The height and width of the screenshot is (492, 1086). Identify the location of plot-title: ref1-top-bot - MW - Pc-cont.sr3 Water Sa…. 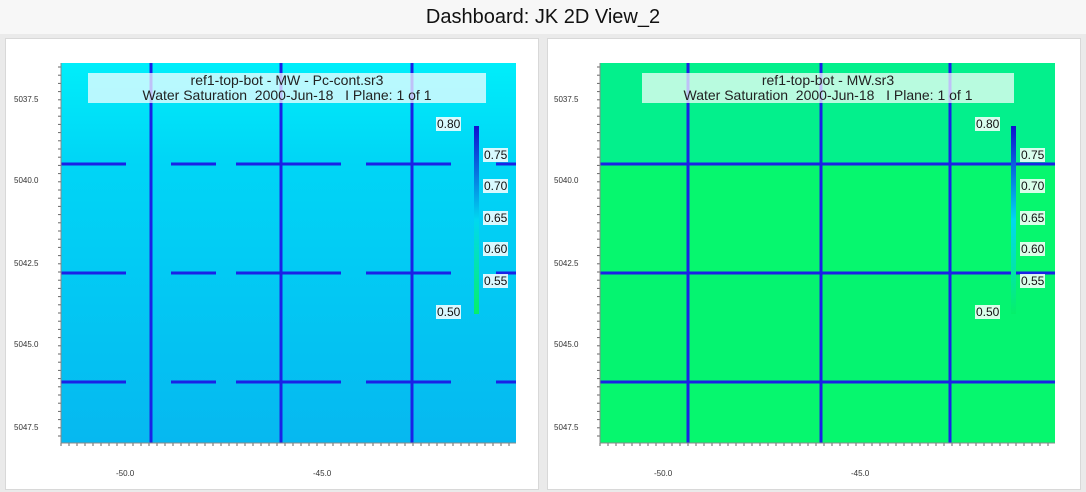
(287, 88).